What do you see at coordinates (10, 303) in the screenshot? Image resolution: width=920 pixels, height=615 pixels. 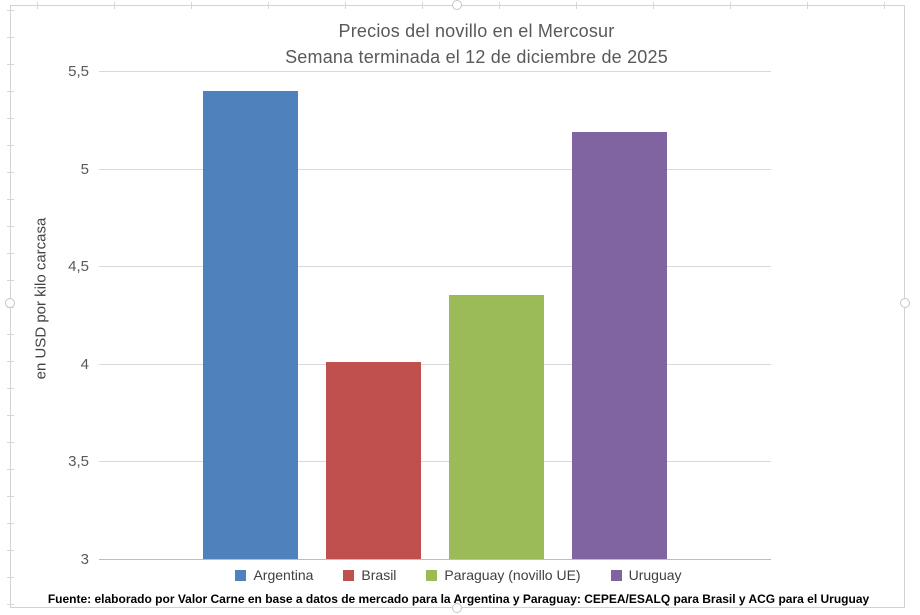 I see `resize-handle-left` at bounding box center [10, 303].